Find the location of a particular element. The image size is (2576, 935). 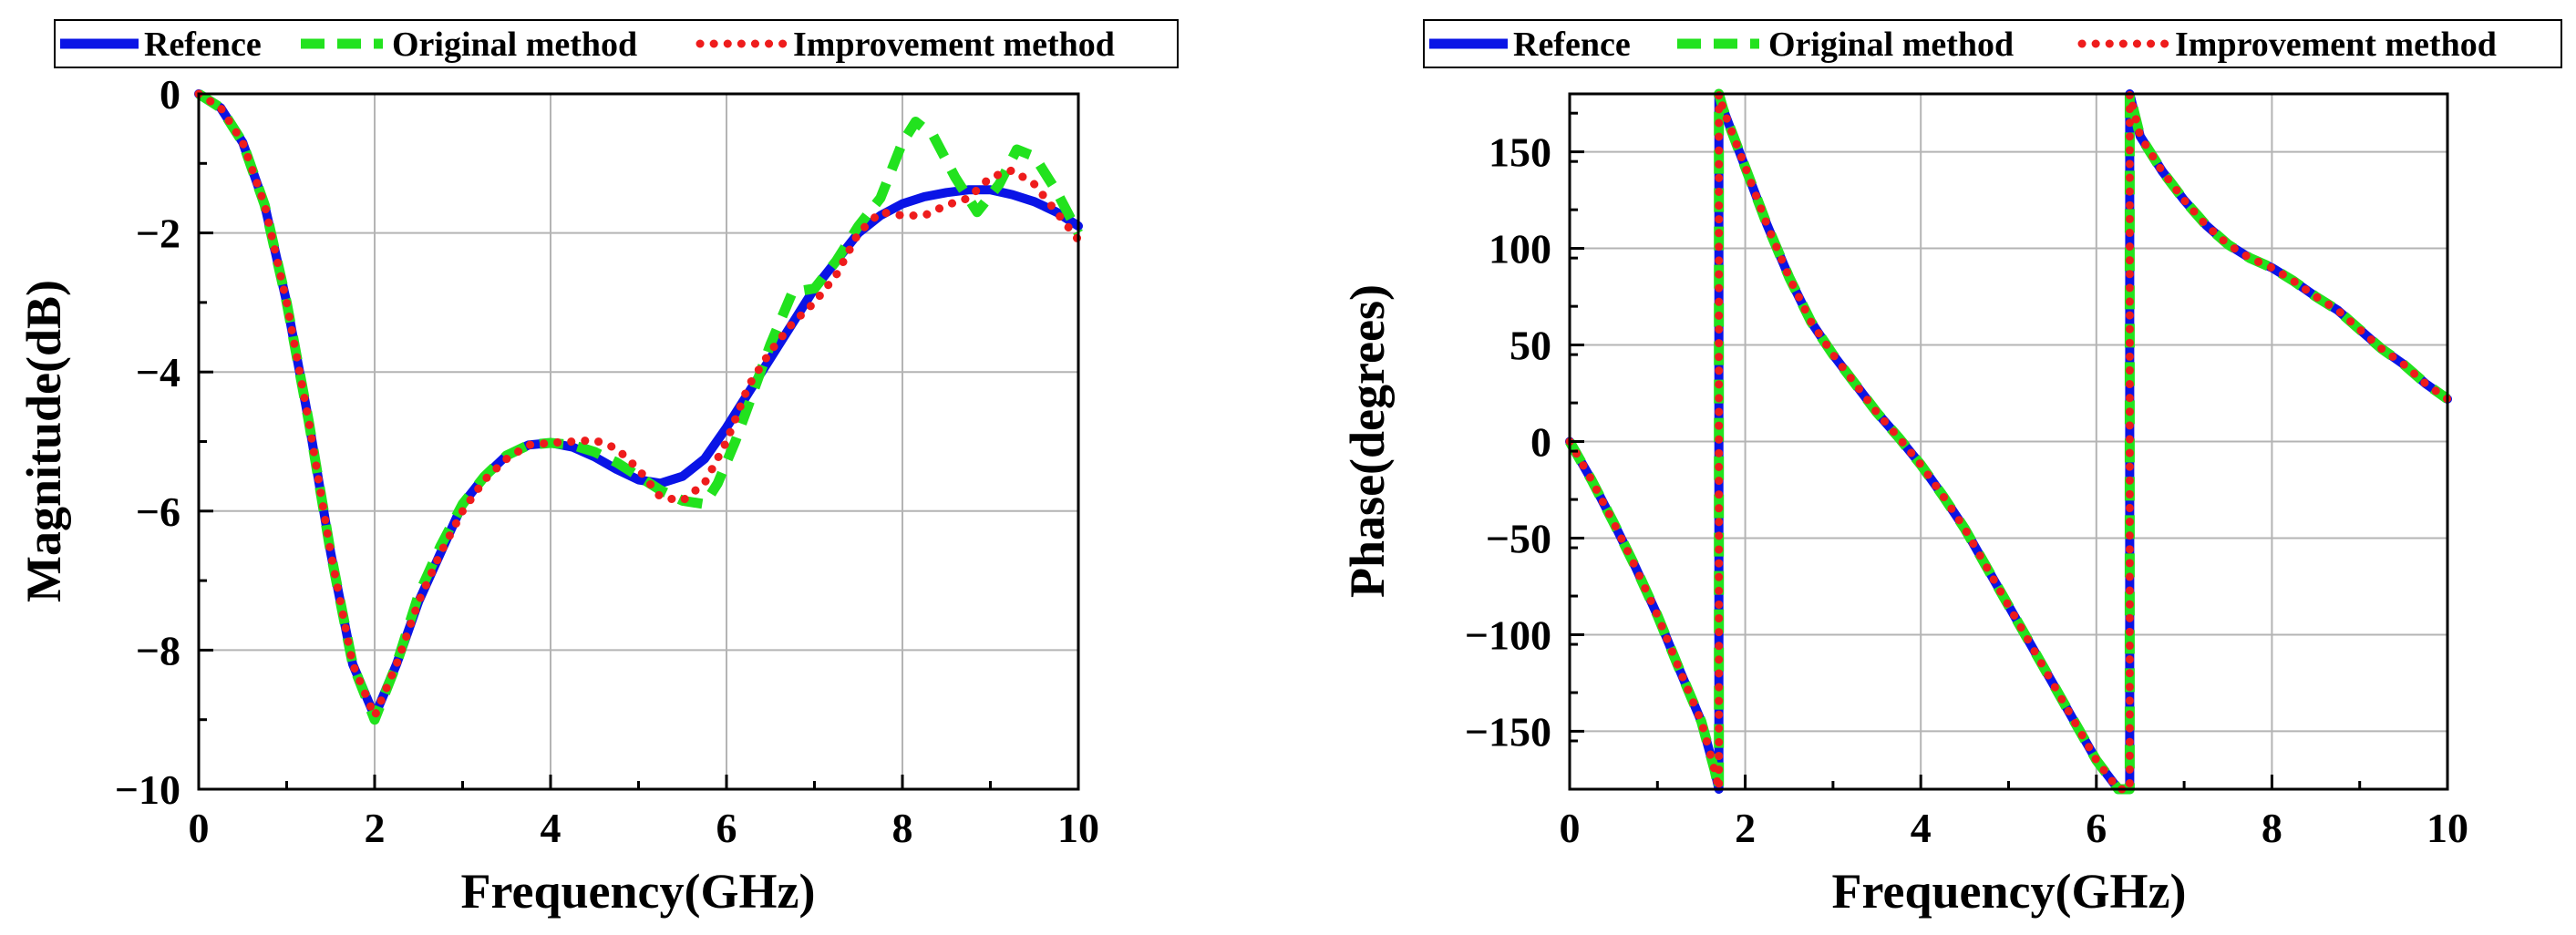

phase-y-tick-label-2: 50 is located at coordinates (1530, 346).